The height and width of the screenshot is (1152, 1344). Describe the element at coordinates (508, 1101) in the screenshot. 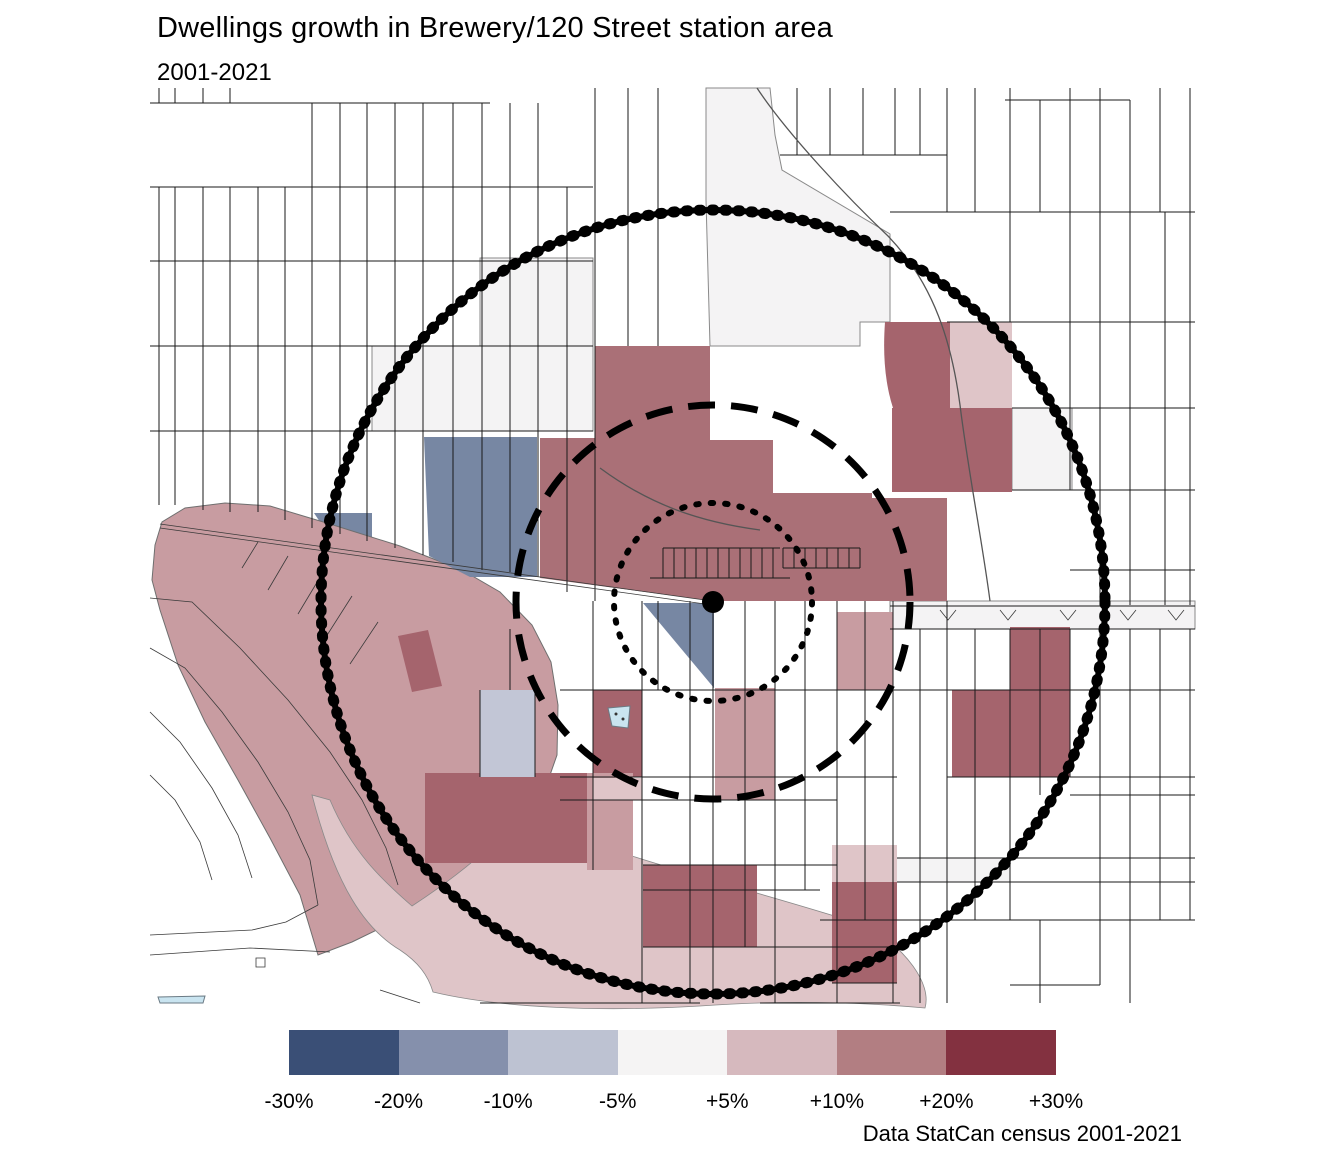

I see `legend-break-label: -10%` at that location.